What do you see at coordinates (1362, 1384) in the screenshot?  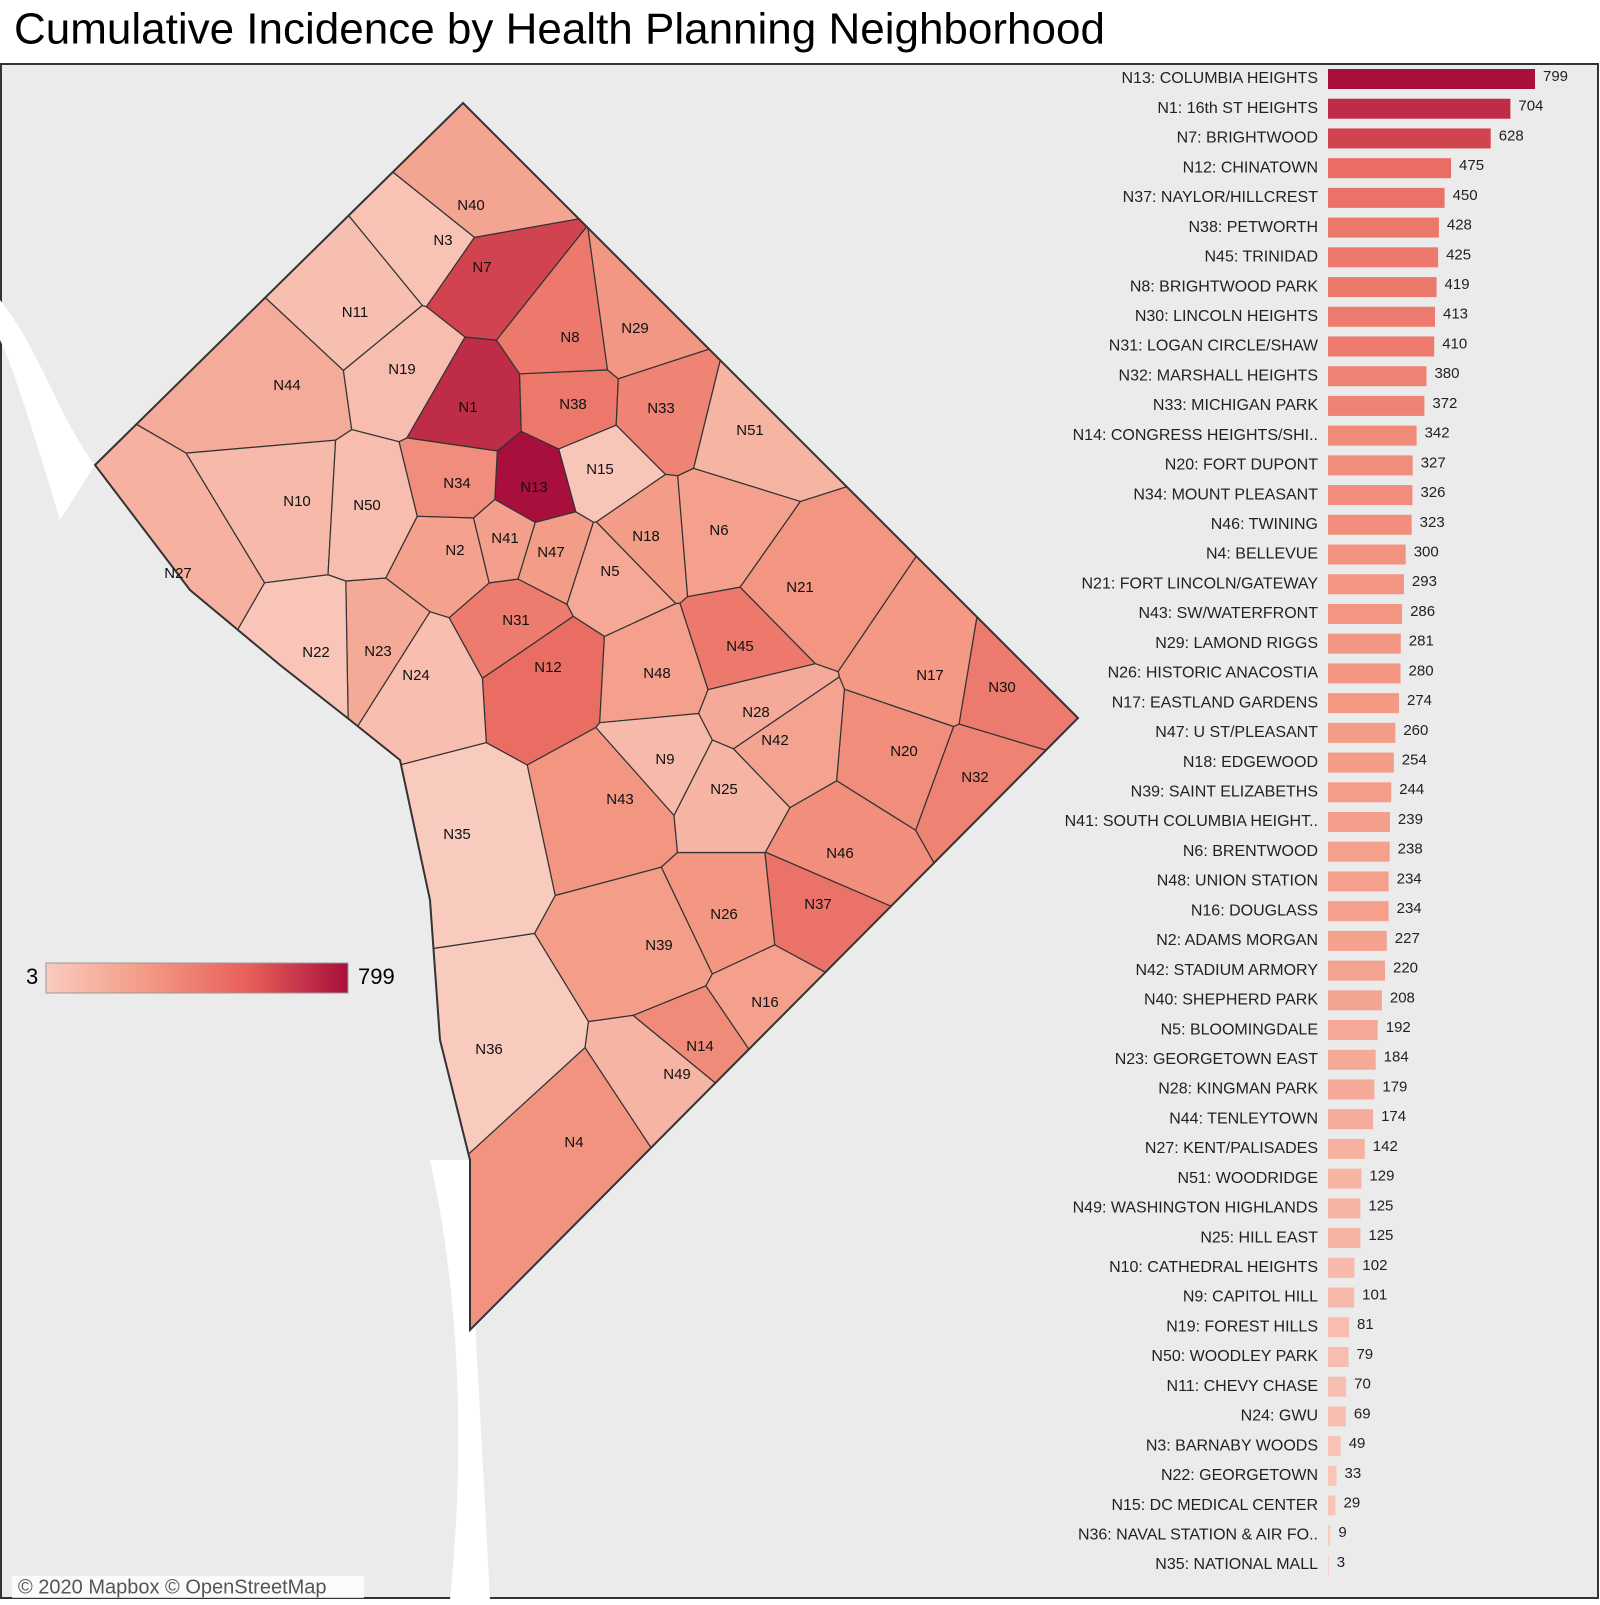 I see `value-label: 70` at bounding box center [1362, 1384].